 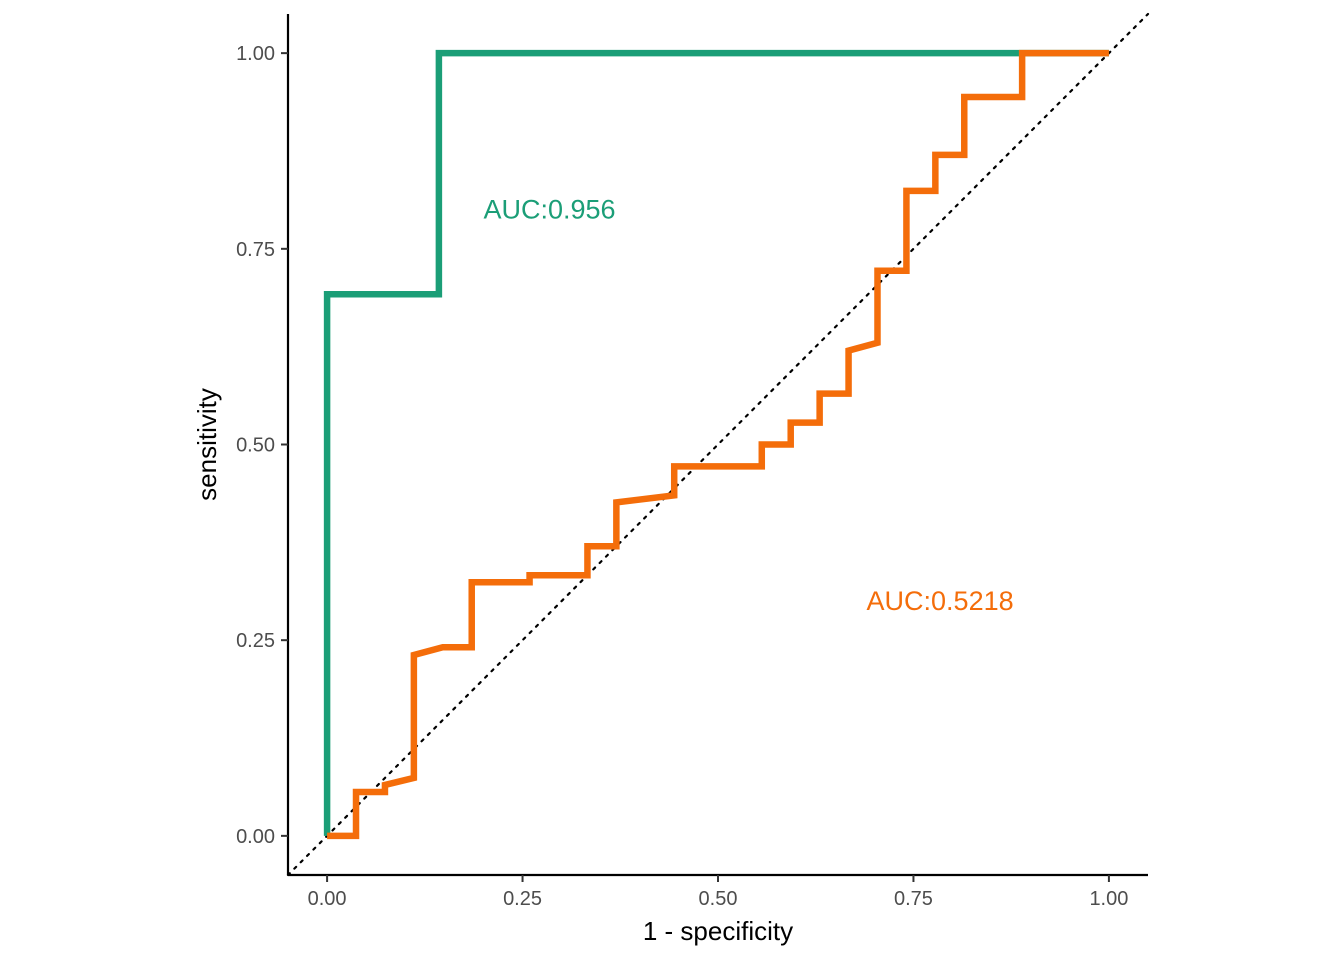 I want to click on x-tick-label: 0.25, so click(x=522, y=899).